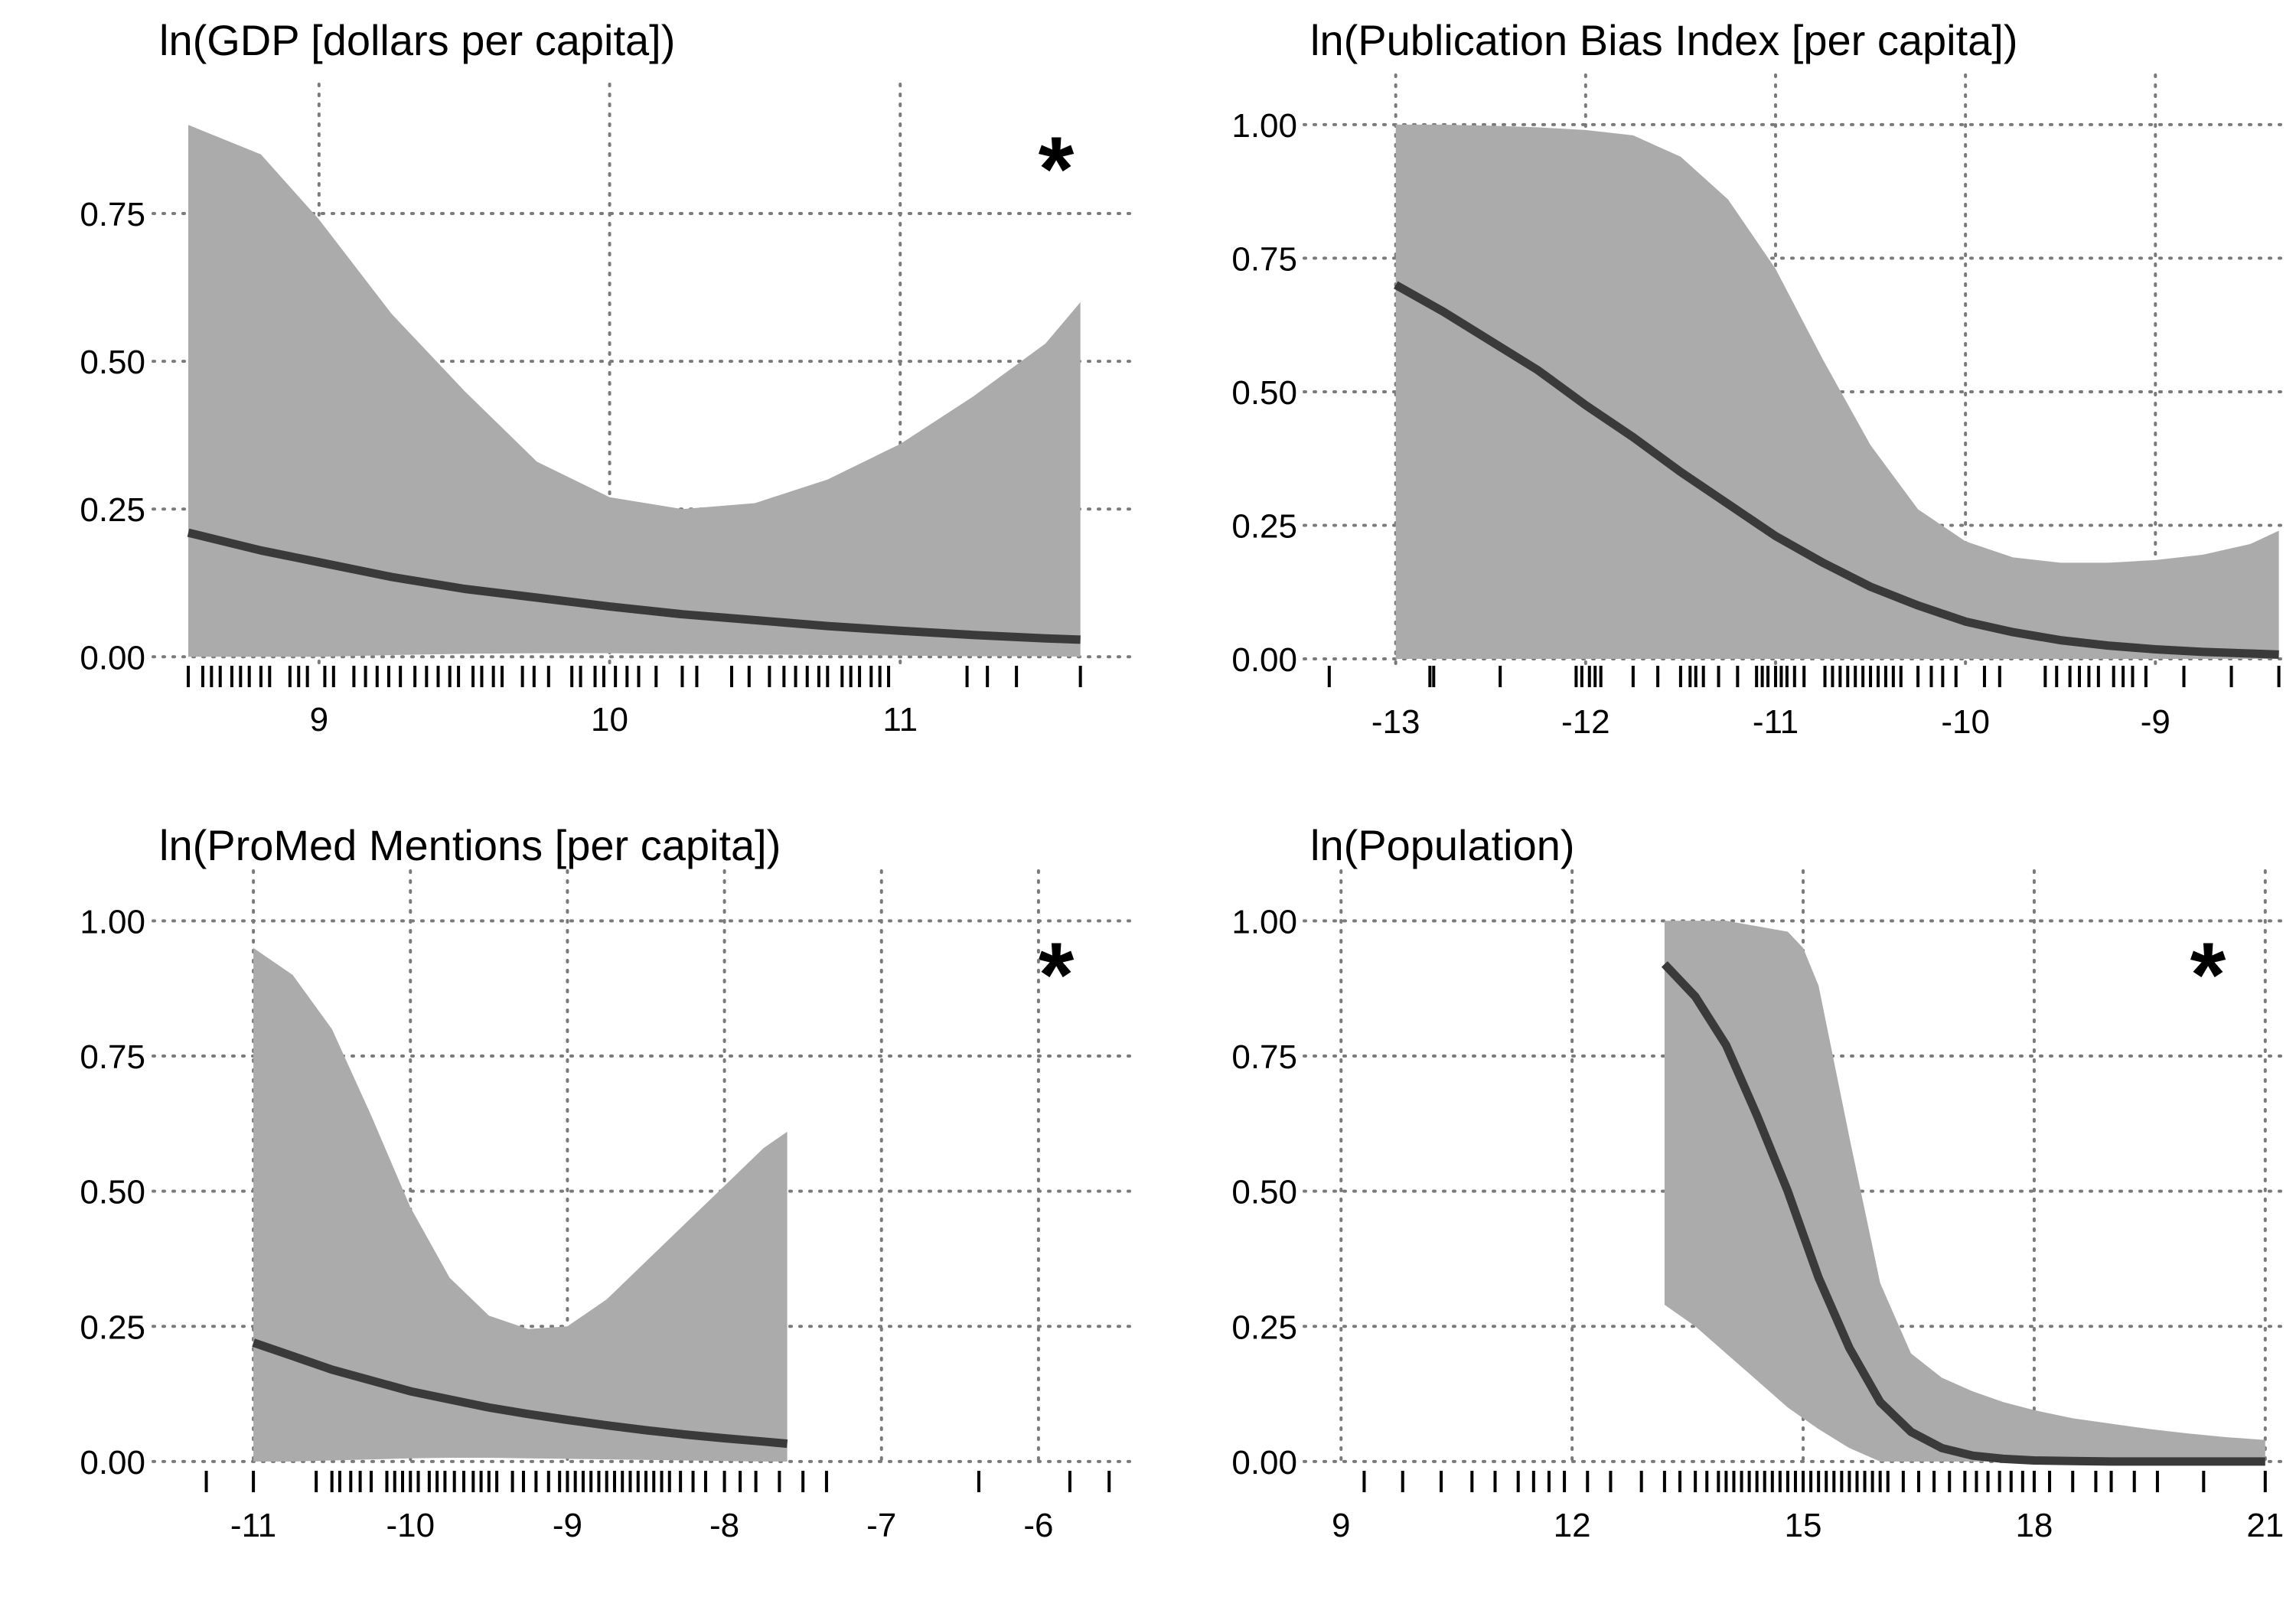  I want to click on x-tick-label: 15, so click(1803, 1526).